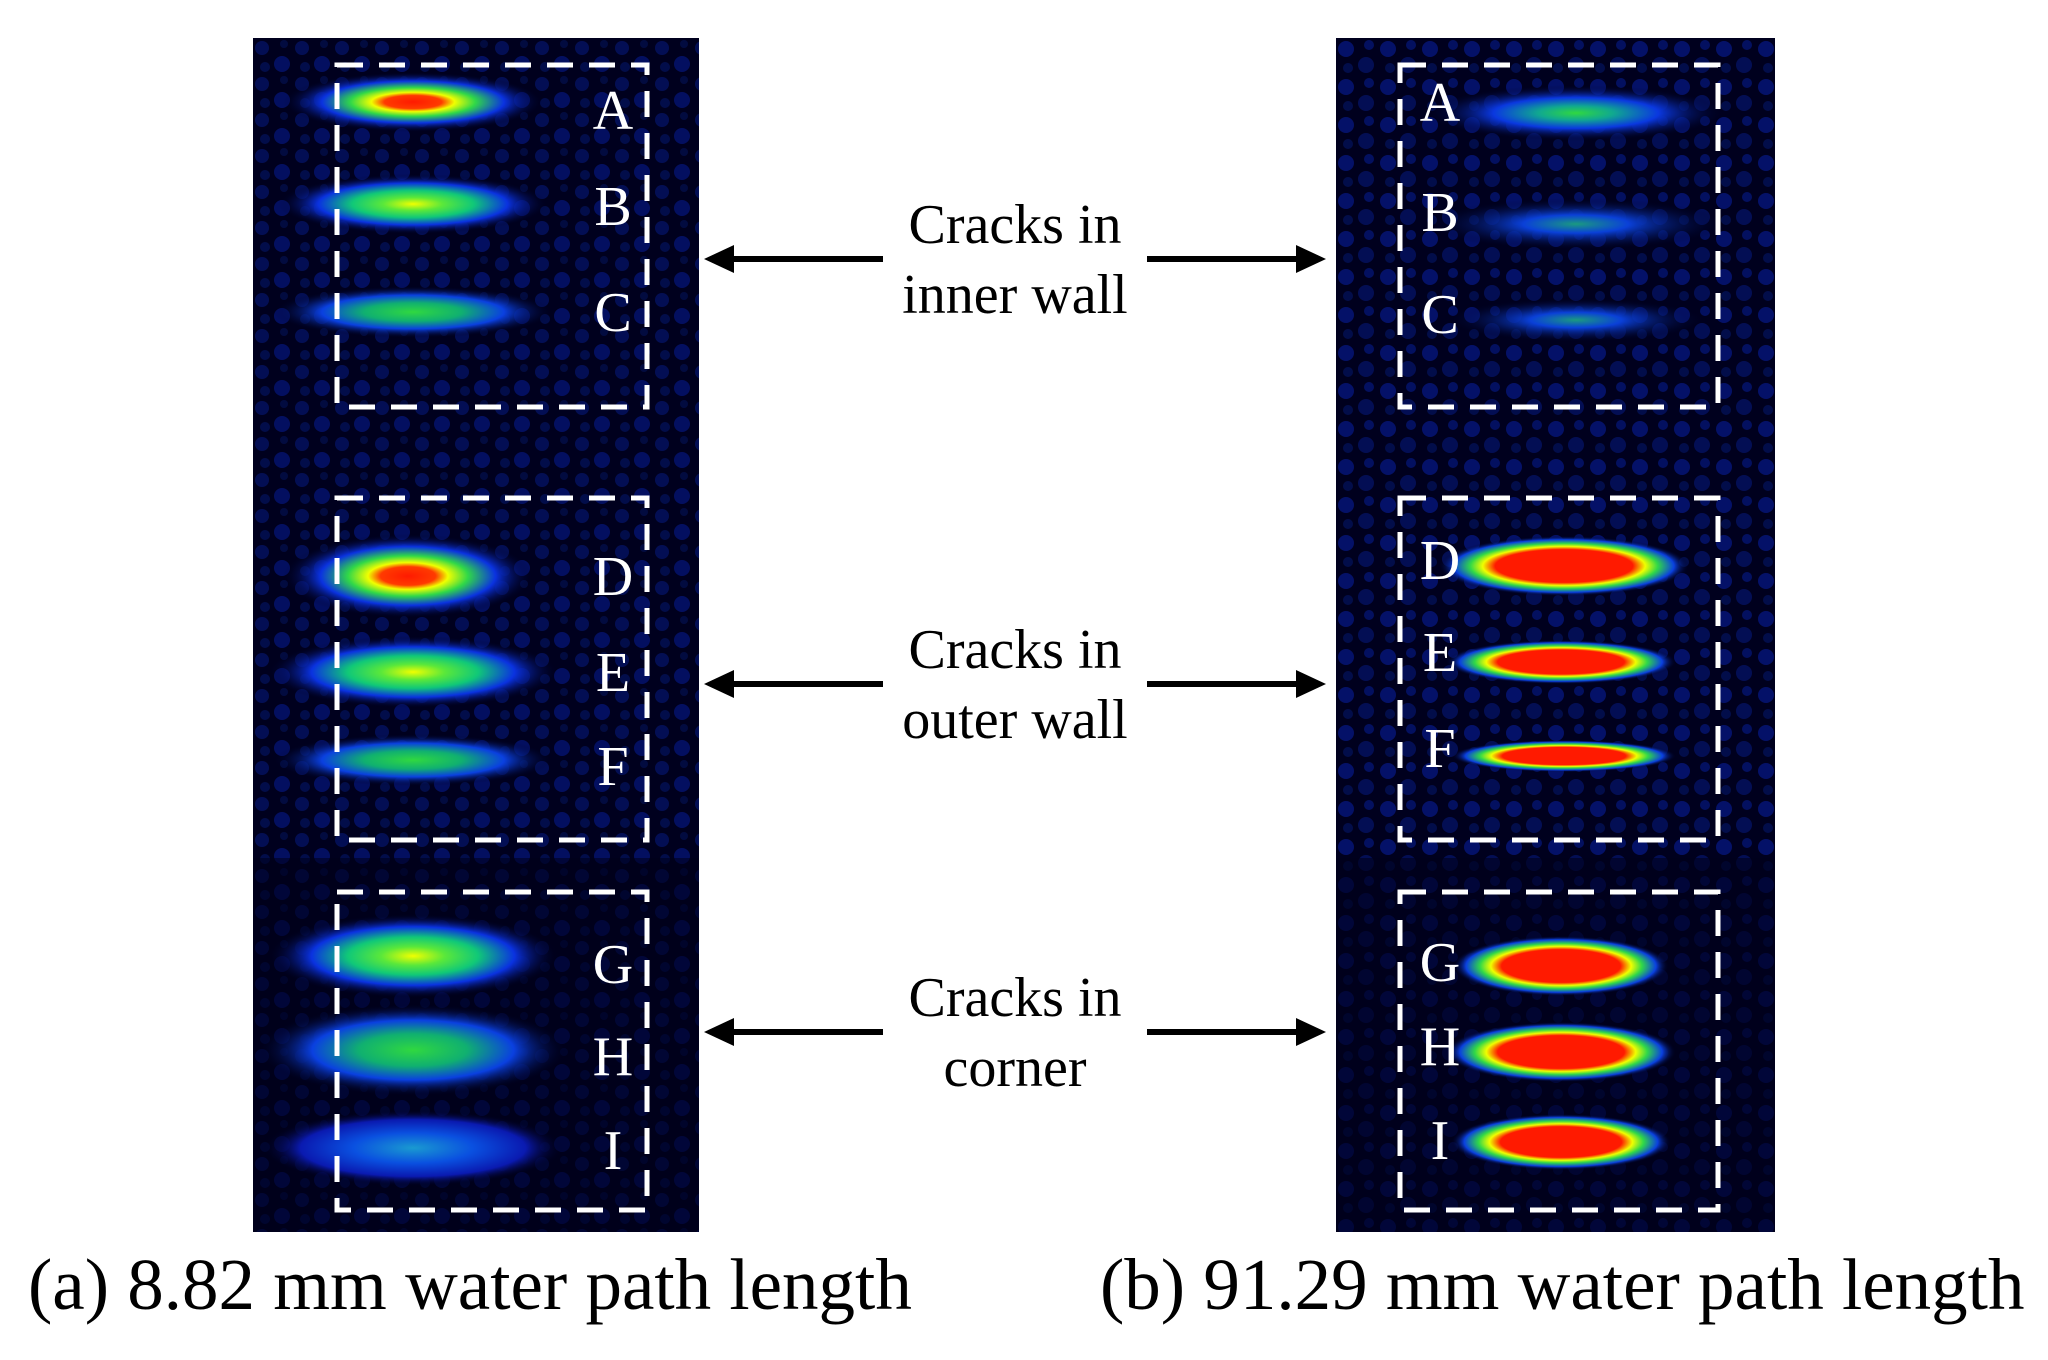  What do you see at coordinates (1015, 295) in the screenshot?
I see `annotation-line2: inner wall` at bounding box center [1015, 295].